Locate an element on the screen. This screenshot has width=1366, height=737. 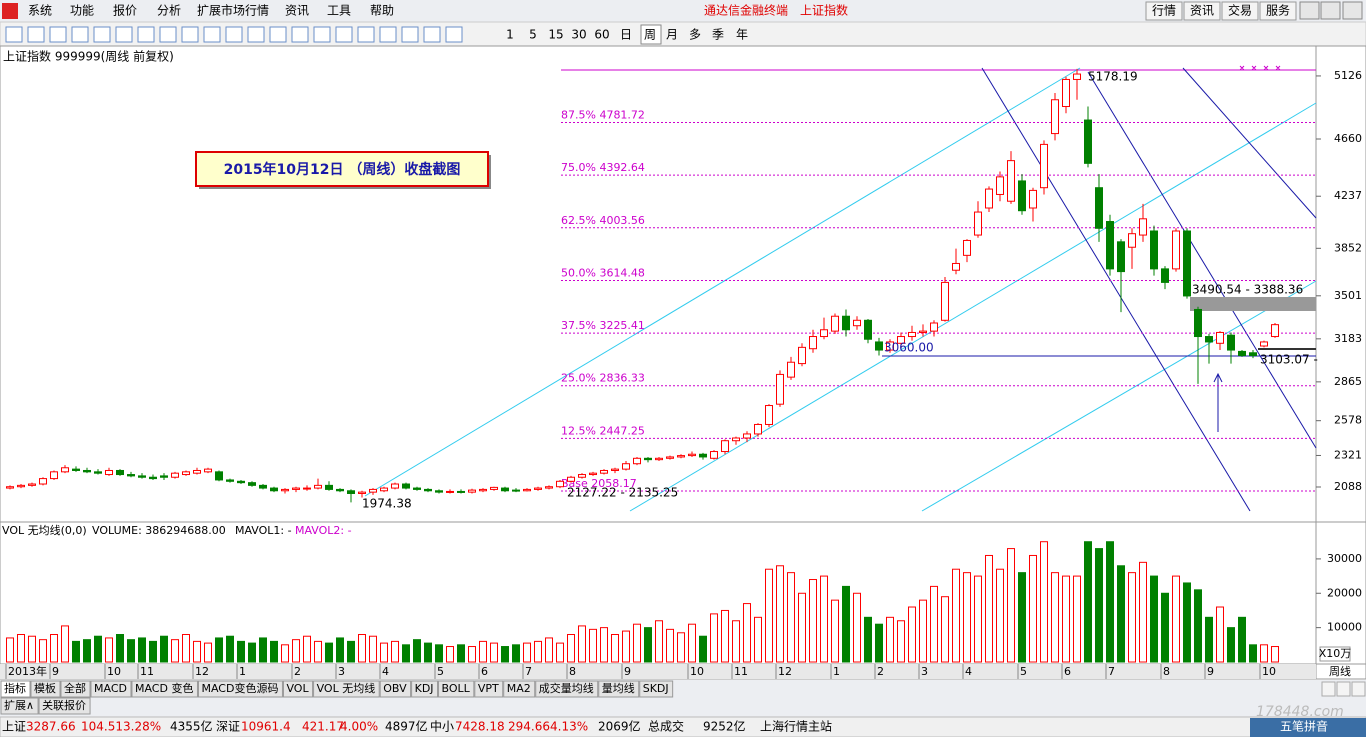
period-button: 周 is located at coordinates (650, 35).